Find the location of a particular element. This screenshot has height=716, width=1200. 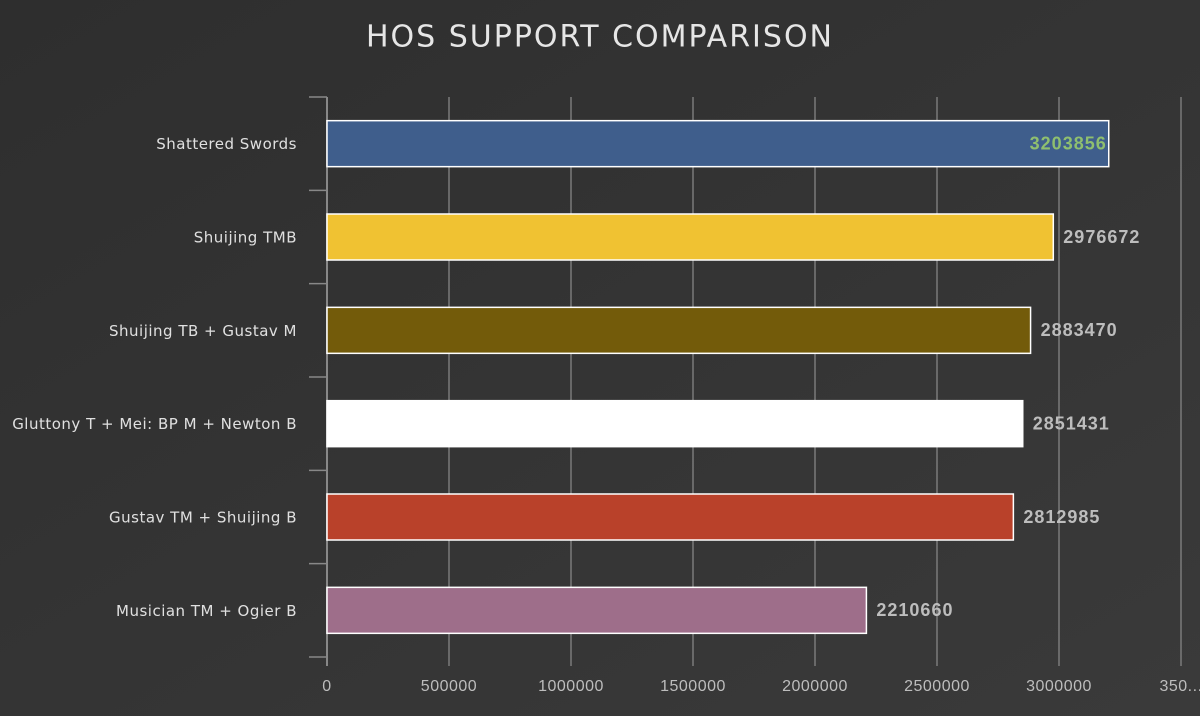

x-tick-label: 1500000 is located at coordinates (693, 686).